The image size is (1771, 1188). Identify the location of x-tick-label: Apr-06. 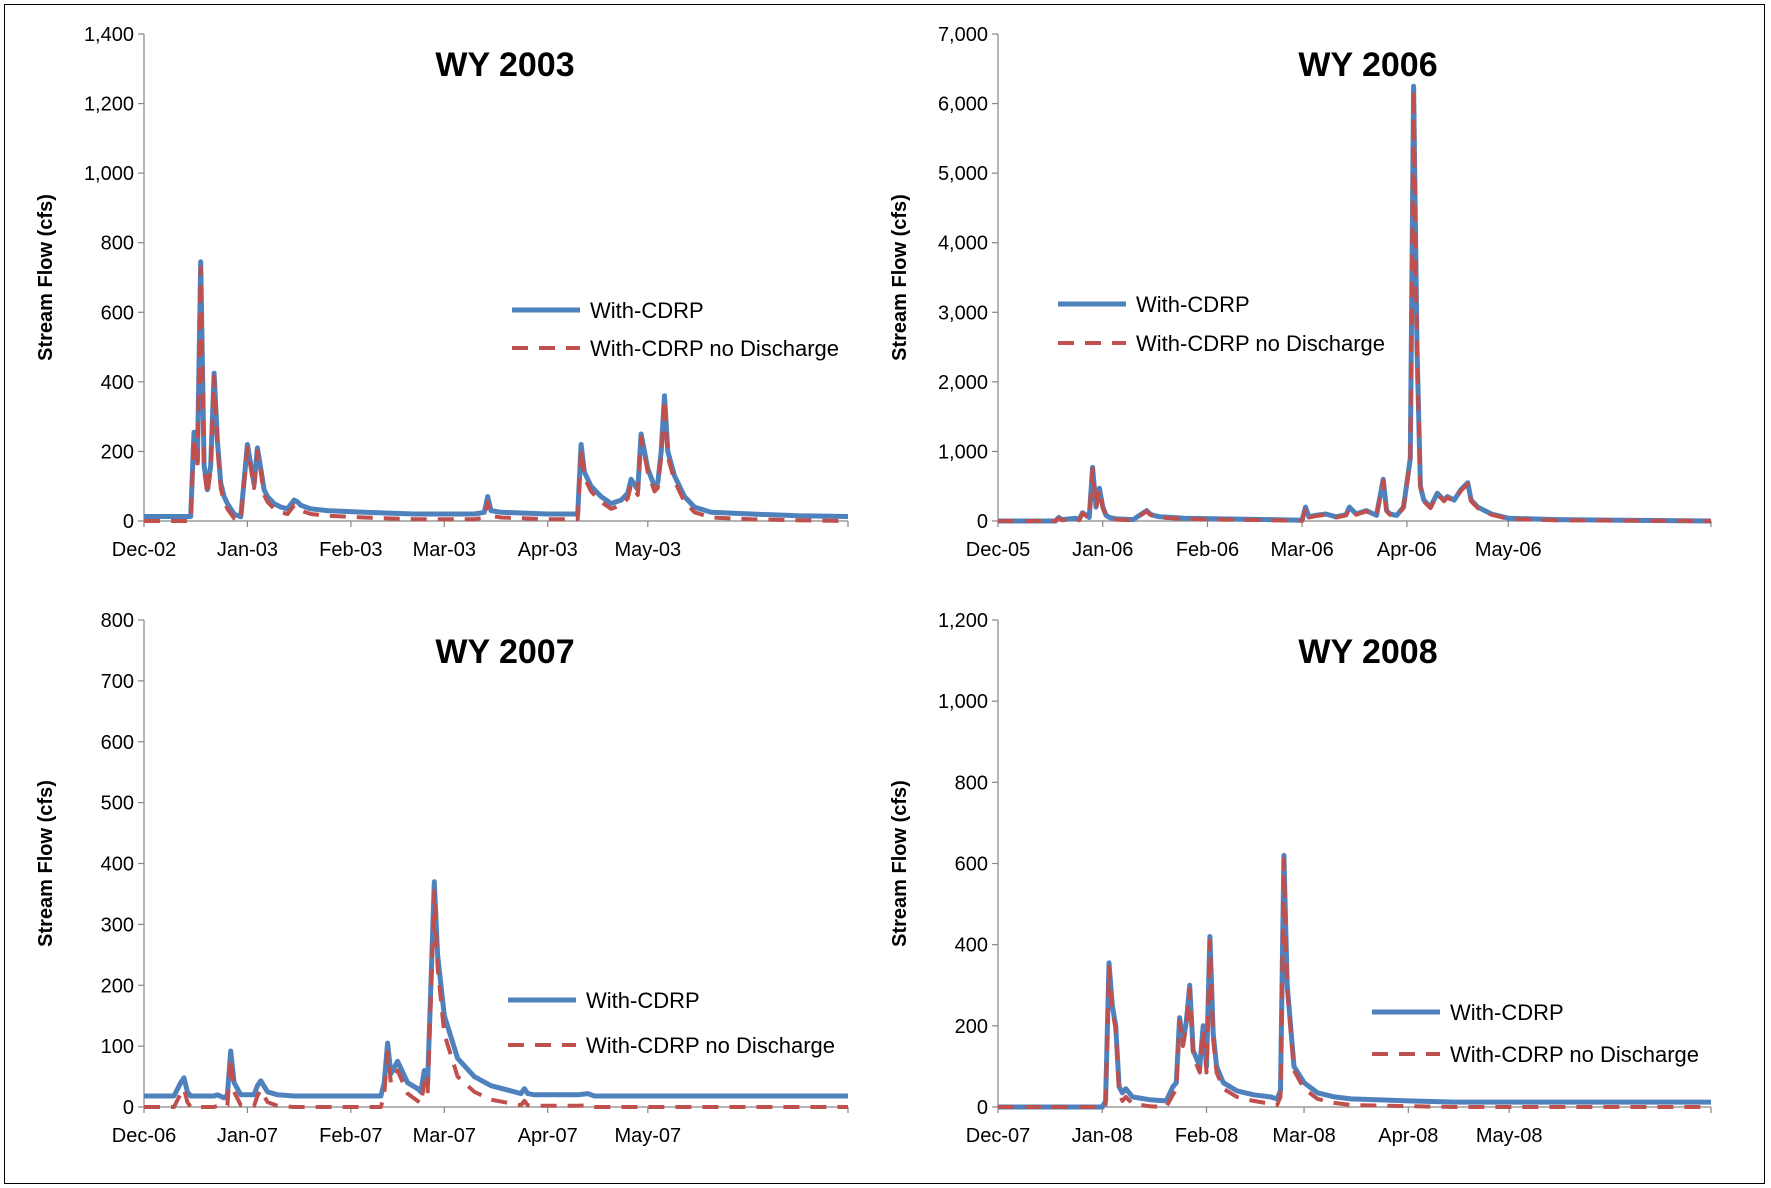
(1407, 550).